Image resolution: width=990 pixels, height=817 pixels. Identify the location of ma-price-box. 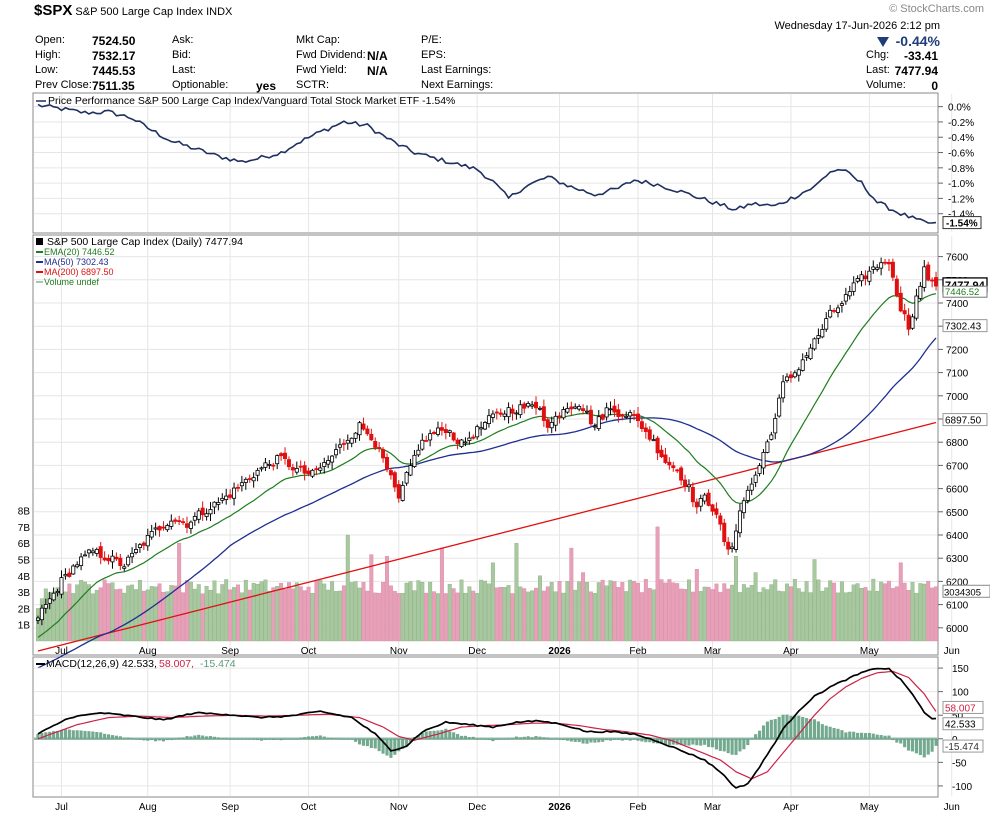
(965, 326).